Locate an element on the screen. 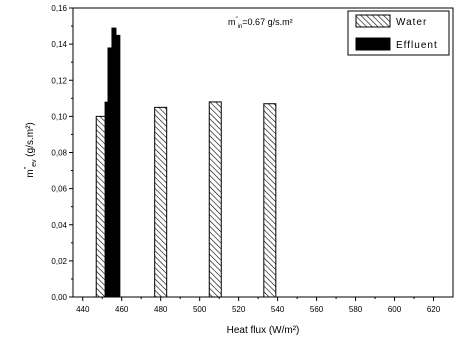 The width and height of the screenshot is (462, 342). y-axis-title-rest: (g/s.m²) is located at coordinates (30, 140).